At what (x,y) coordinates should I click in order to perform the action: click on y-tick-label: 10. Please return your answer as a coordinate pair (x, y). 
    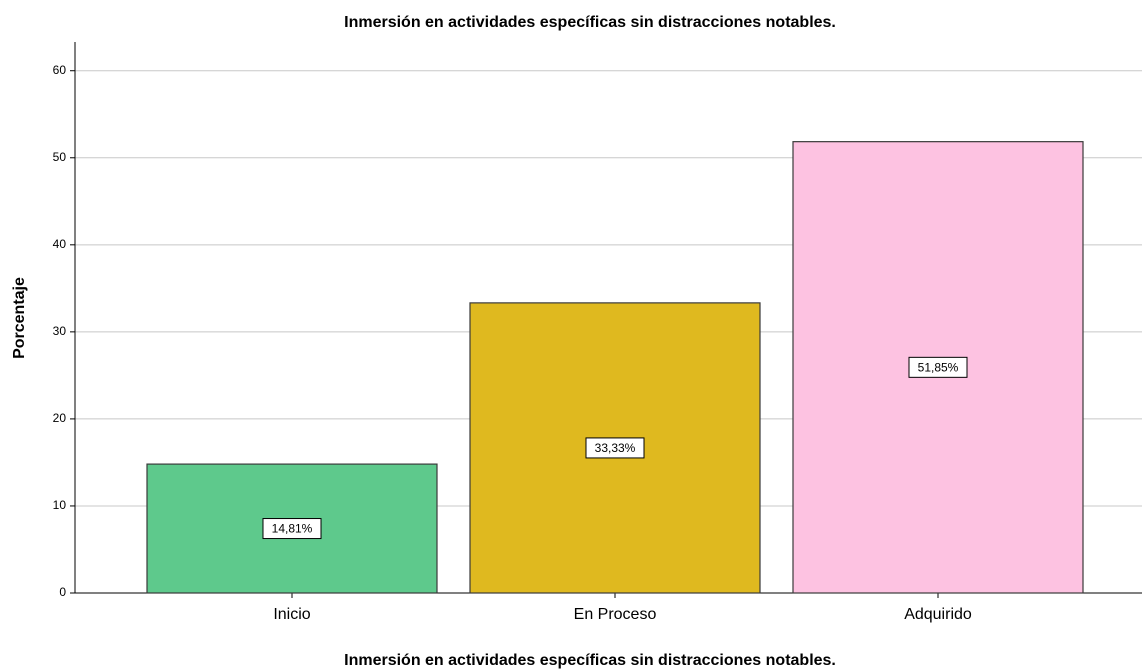
    Looking at the image, I should click on (60, 505).